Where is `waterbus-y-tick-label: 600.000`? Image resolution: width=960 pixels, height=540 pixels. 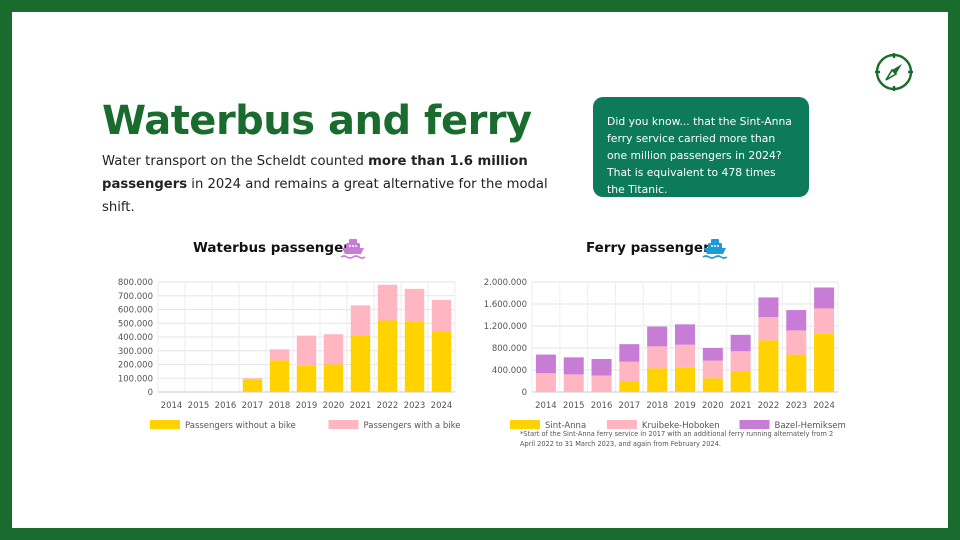 waterbus-y-tick-label: 600.000 is located at coordinates (135, 311).